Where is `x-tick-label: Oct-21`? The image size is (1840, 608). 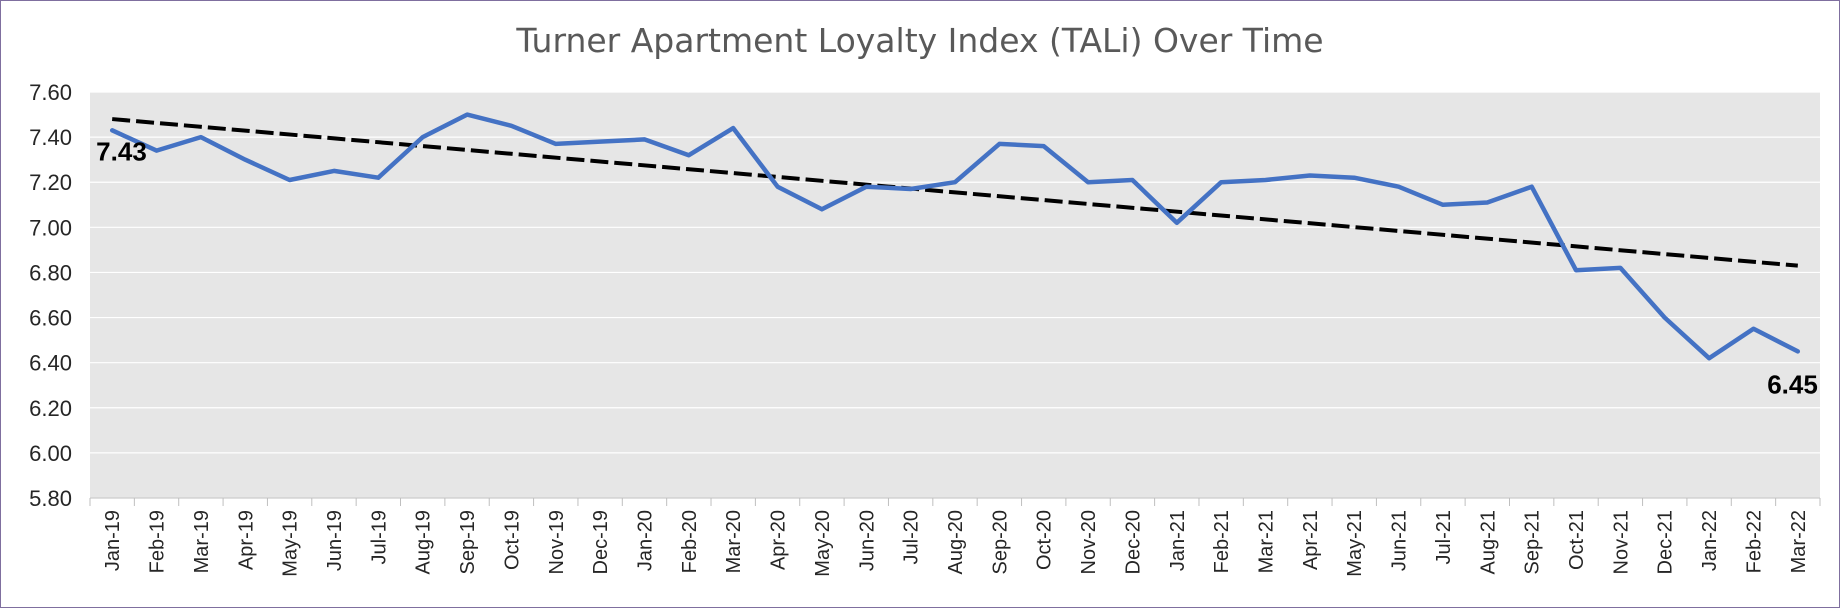 x-tick-label: Oct-21 is located at coordinates (1577, 540).